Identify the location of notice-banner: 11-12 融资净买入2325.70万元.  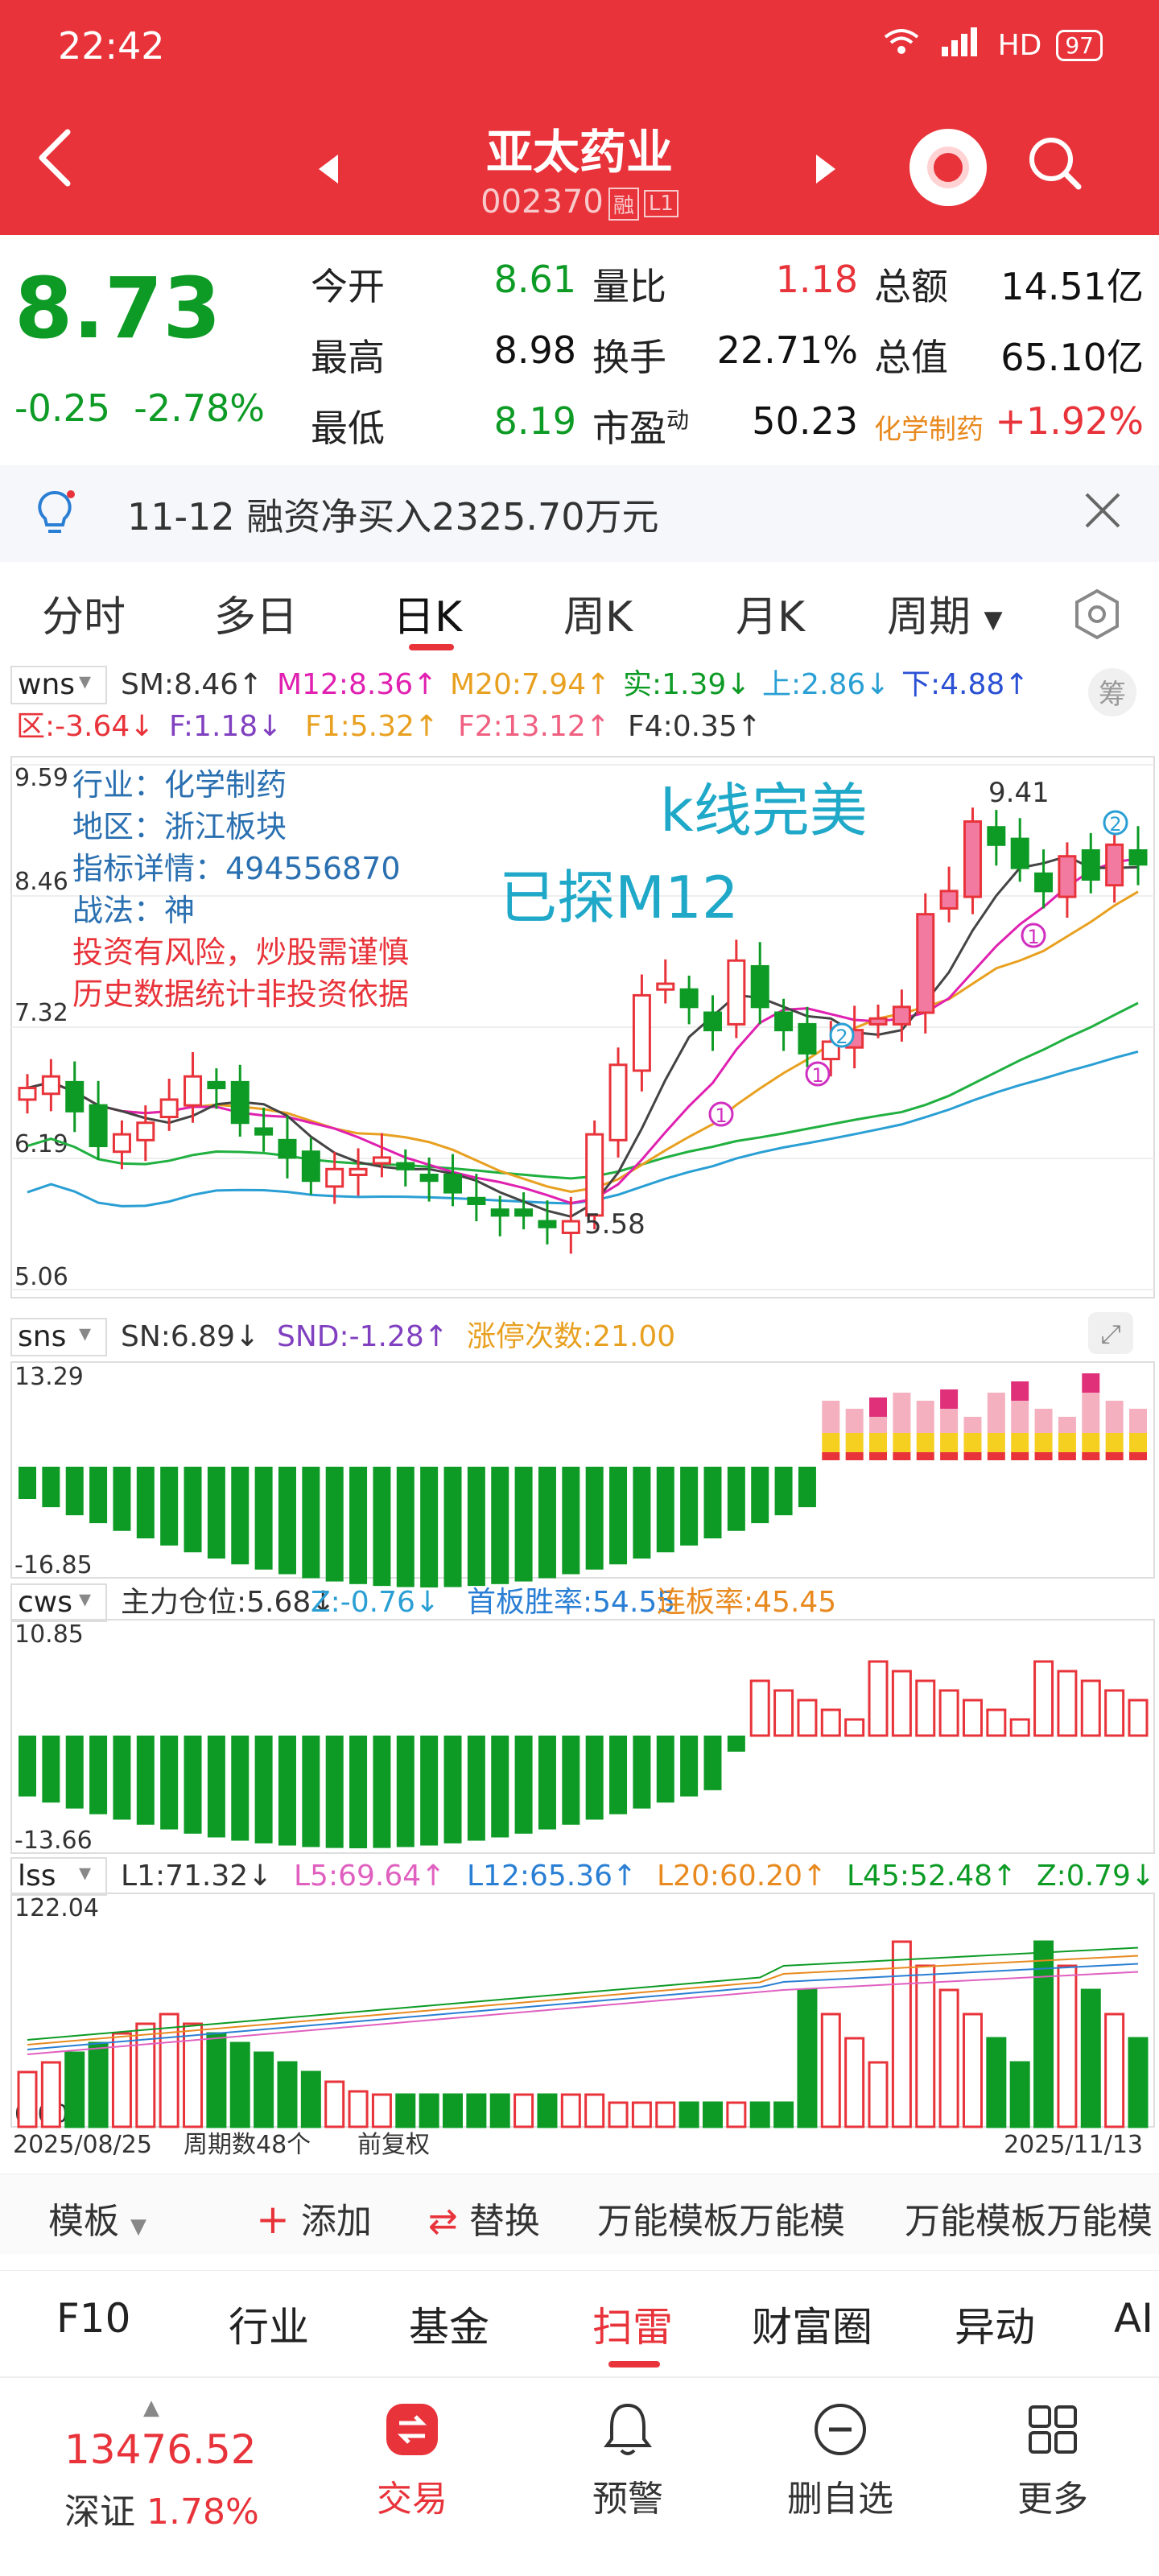
(579, 513).